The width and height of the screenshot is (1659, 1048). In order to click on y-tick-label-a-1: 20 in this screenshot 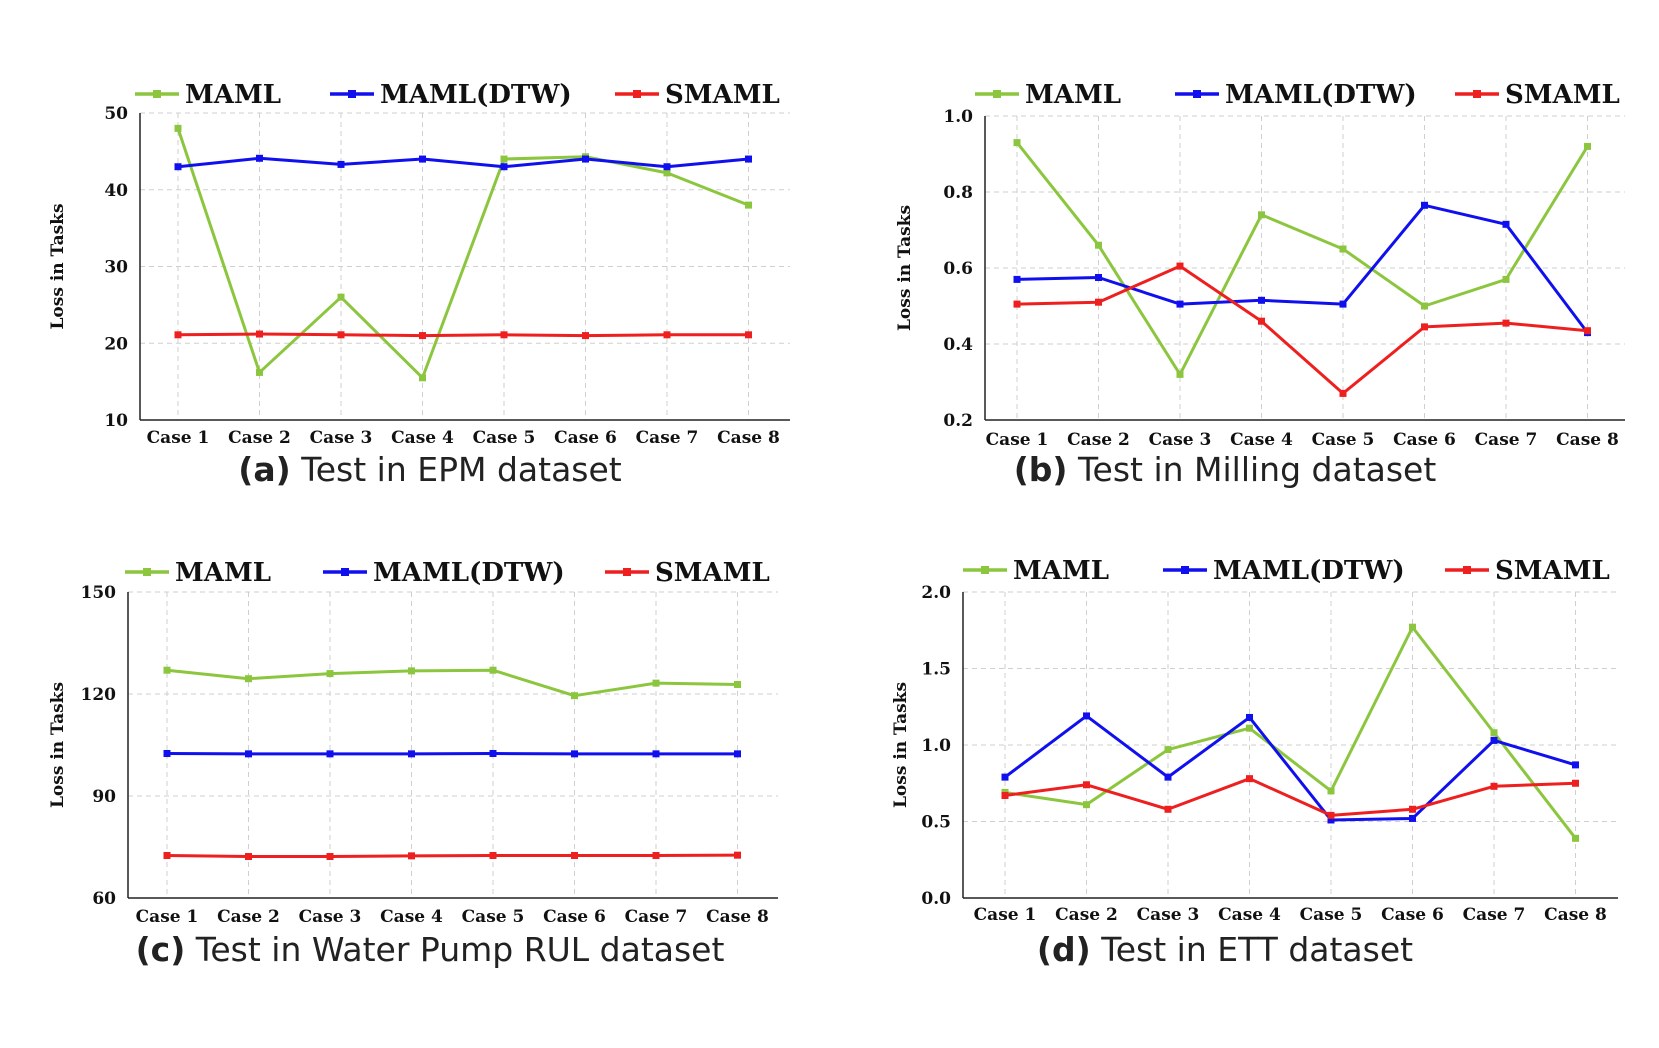, I will do `click(116, 344)`.